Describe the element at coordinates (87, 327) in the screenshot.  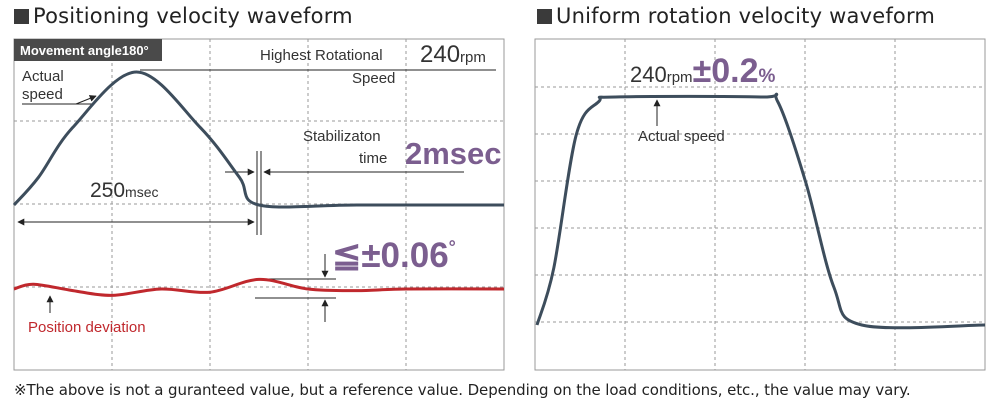
I see `position-deviation-label: Position deviation` at that location.